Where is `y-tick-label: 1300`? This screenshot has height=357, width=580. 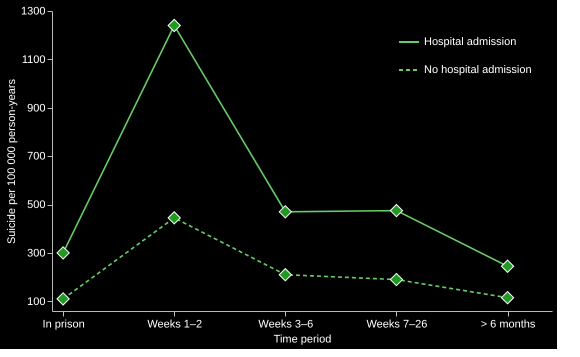 y-tick-label: 1300 is located at coordinates (33, 12).